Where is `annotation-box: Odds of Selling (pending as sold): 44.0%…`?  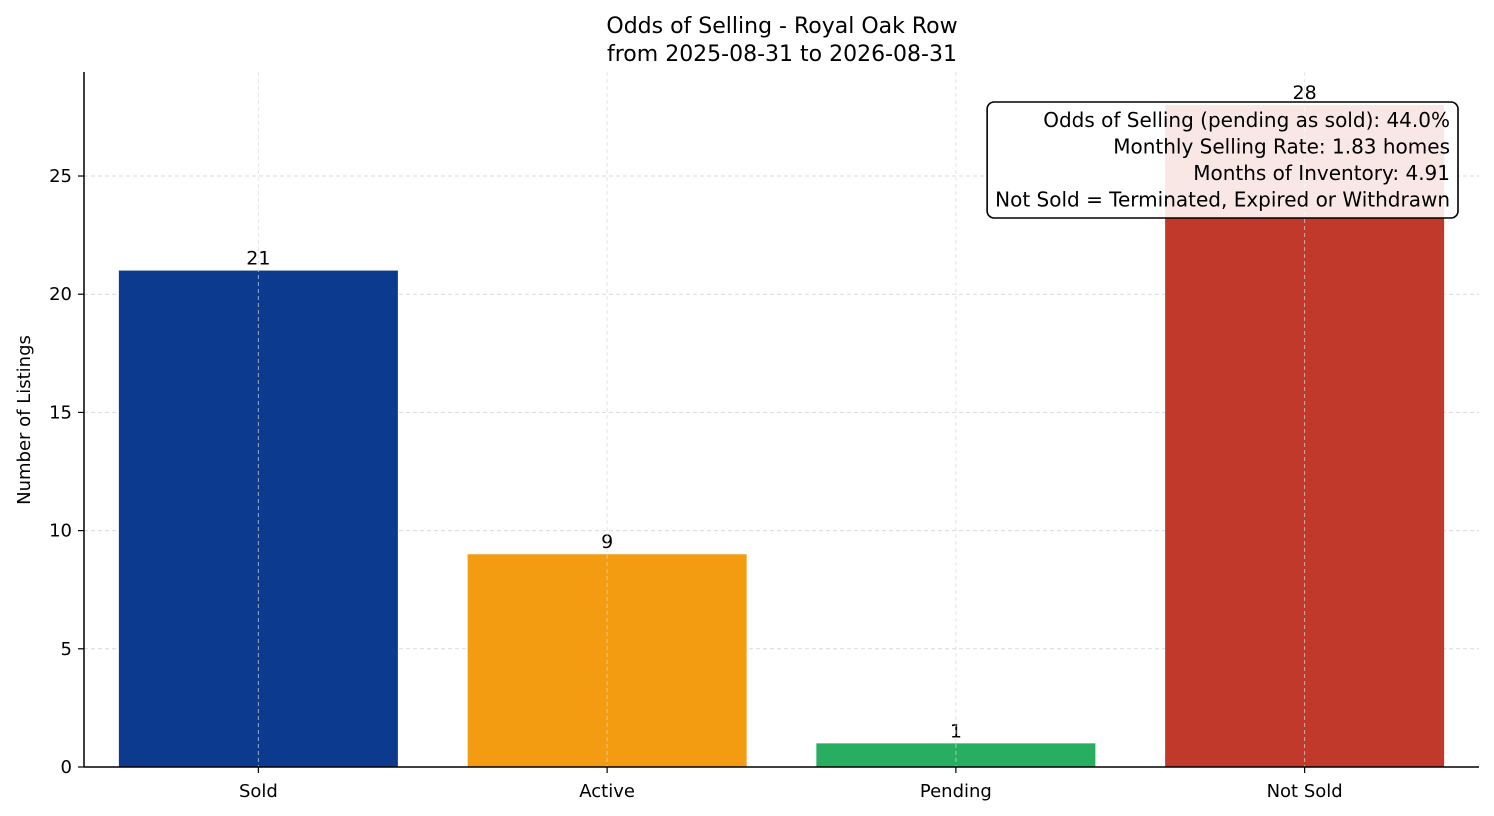 annotation-box: Odds of Selling (pending as sold): 44.0%… is located at coordinates (1222, 160).